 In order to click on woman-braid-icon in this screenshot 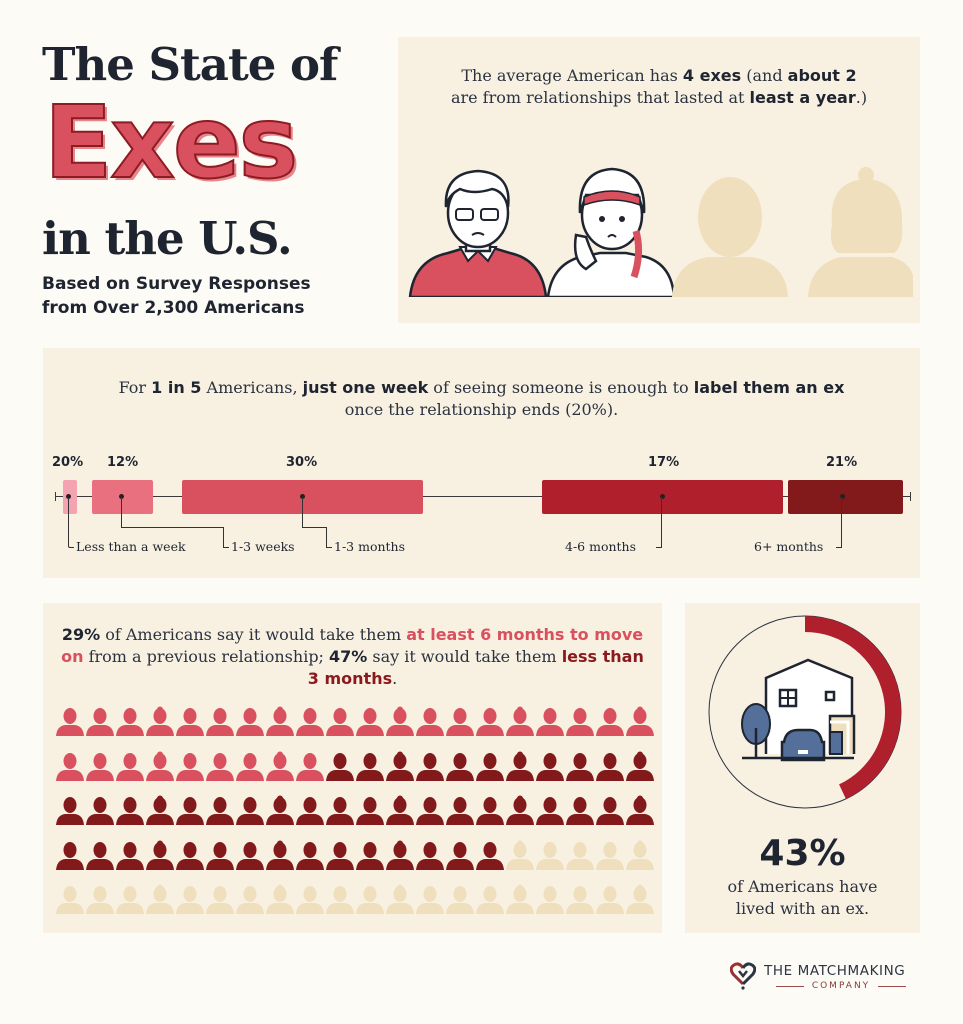, I will do `click(611, 232)`.